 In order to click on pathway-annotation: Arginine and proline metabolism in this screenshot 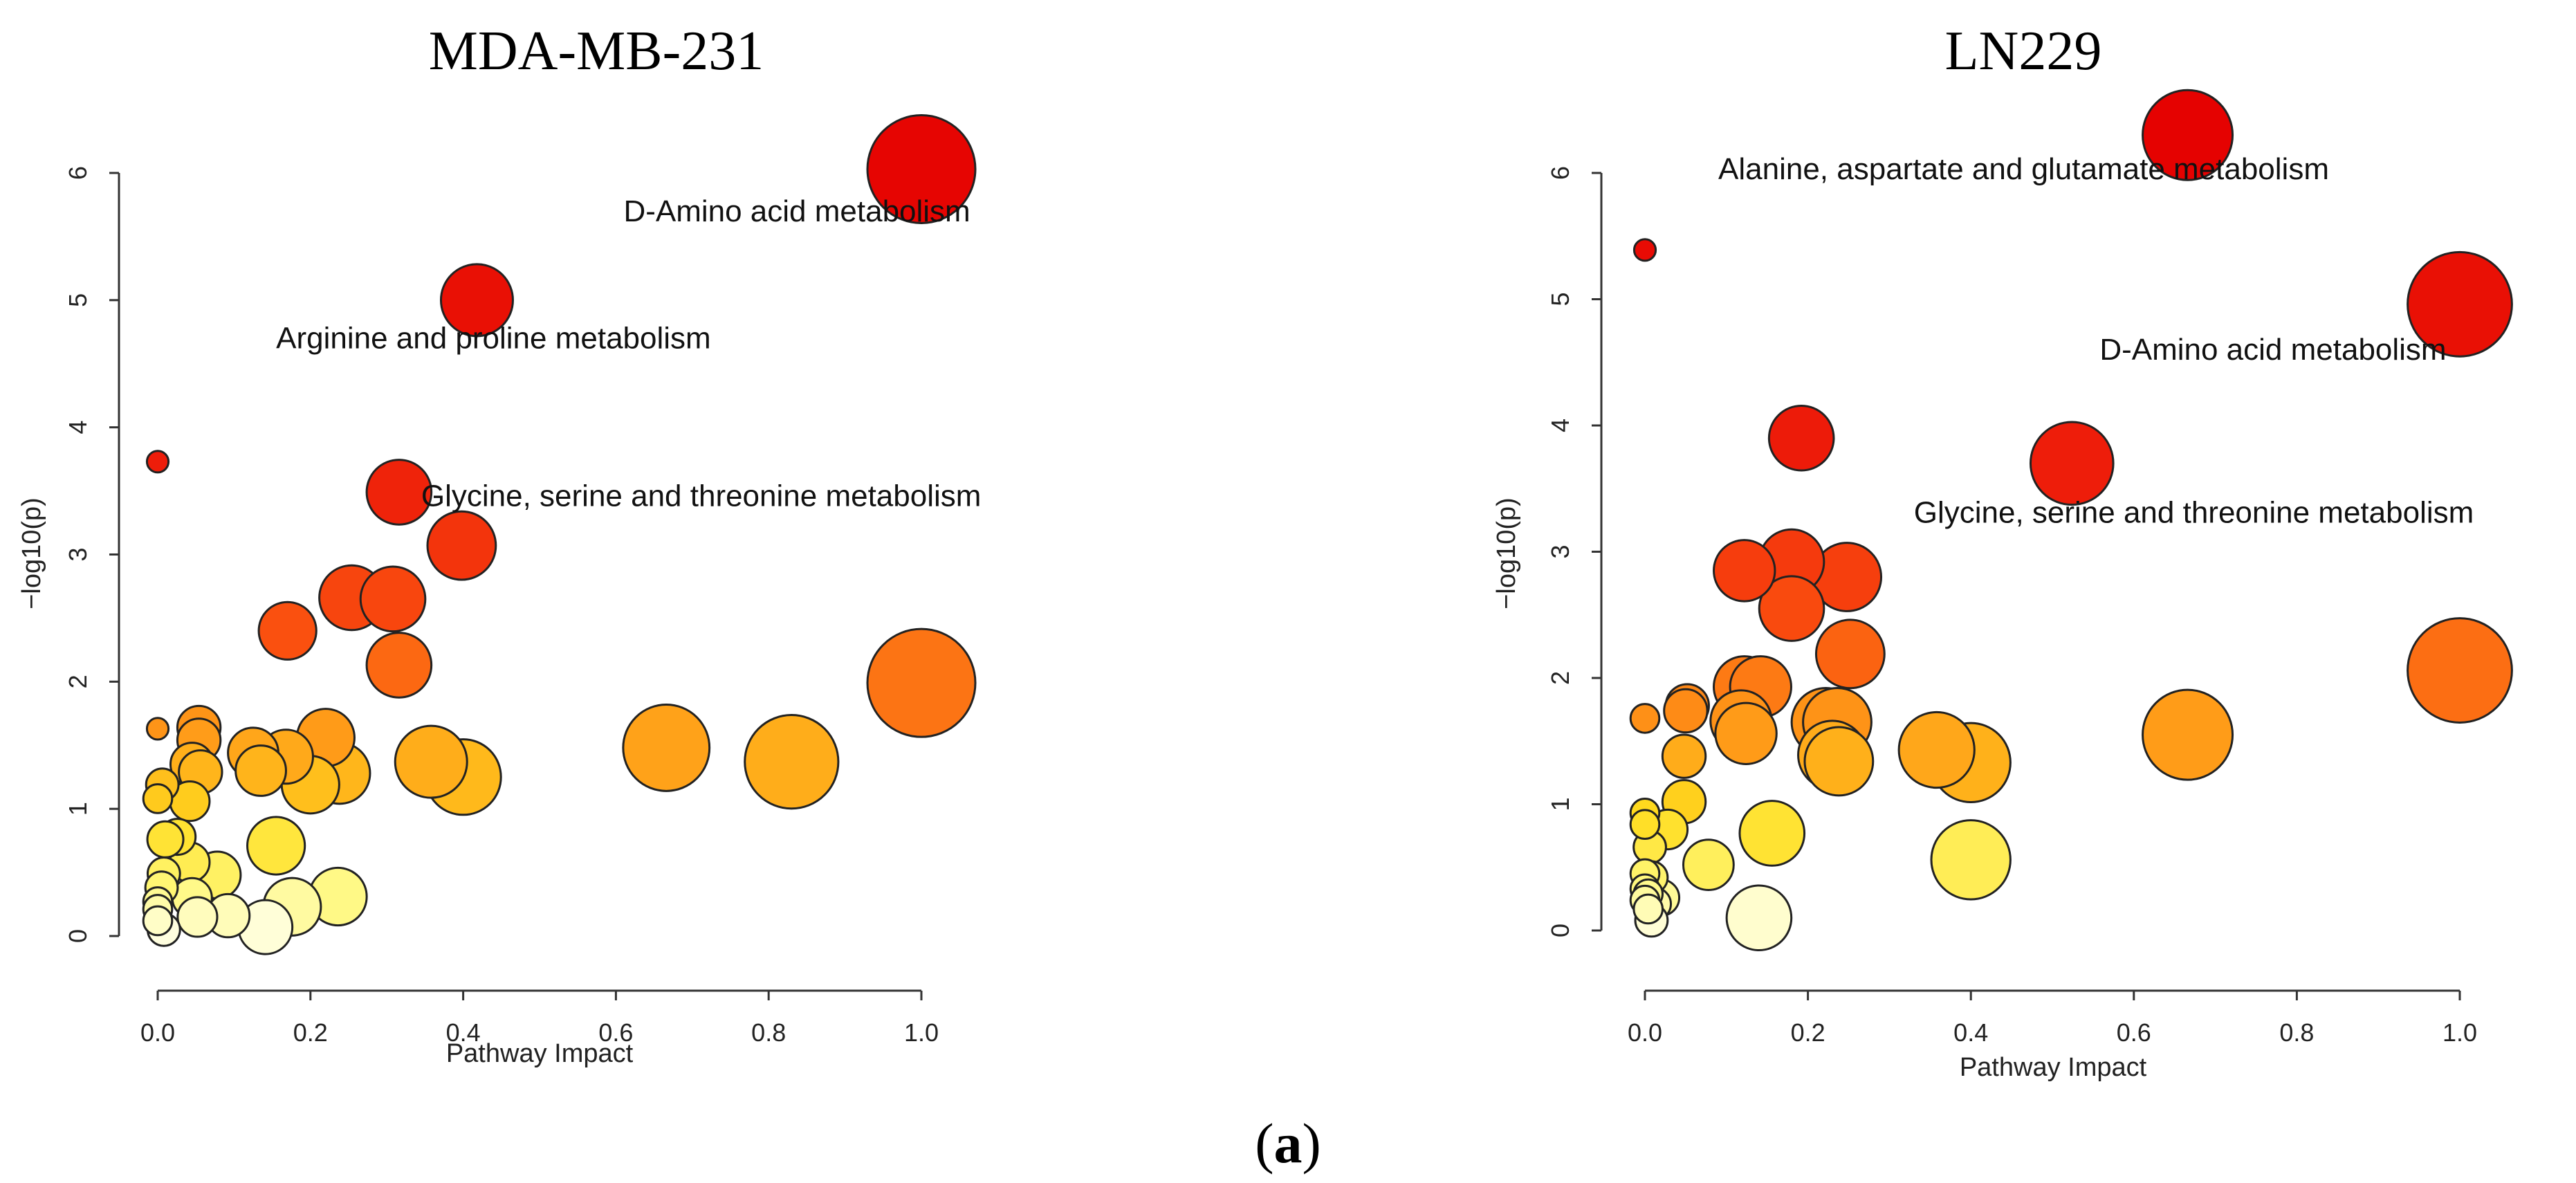, I will do `click(493, 339)`.